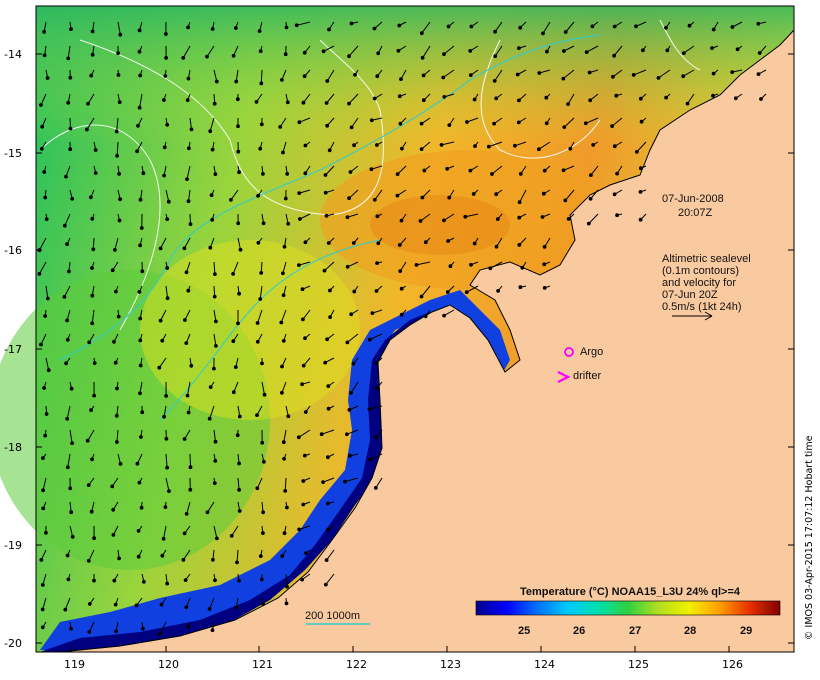 Image resolution: width=820 pixels, height=680 pixels. I want to click on drifter-label: drifter, so click(587, 376).